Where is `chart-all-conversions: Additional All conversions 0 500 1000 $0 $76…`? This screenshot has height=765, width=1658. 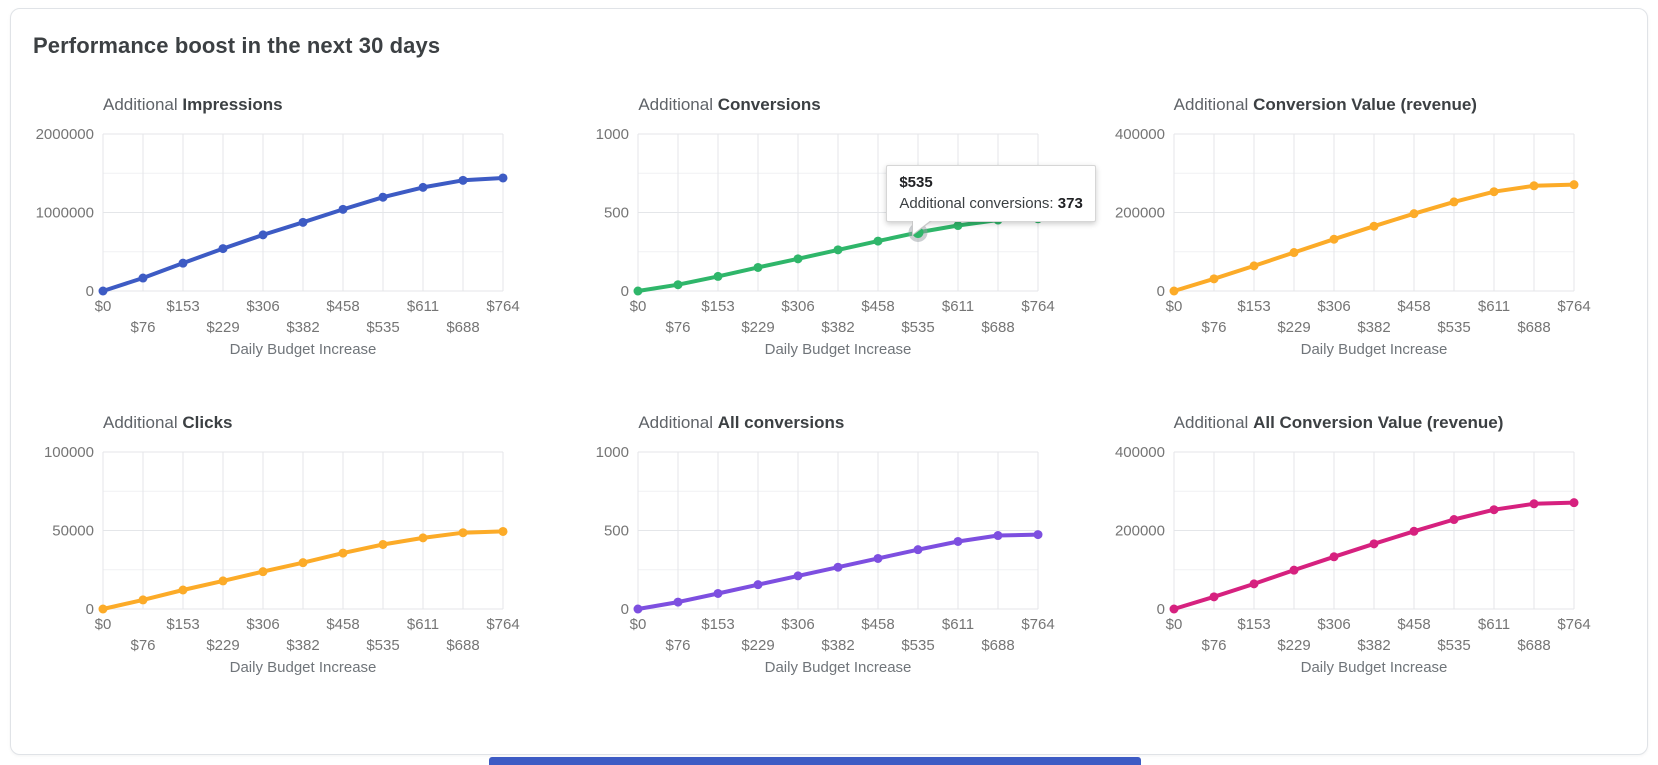
chart-all-conversions: Additional All conversions 0 500 1000 $0 $76… is located at coordinates (823, 549).